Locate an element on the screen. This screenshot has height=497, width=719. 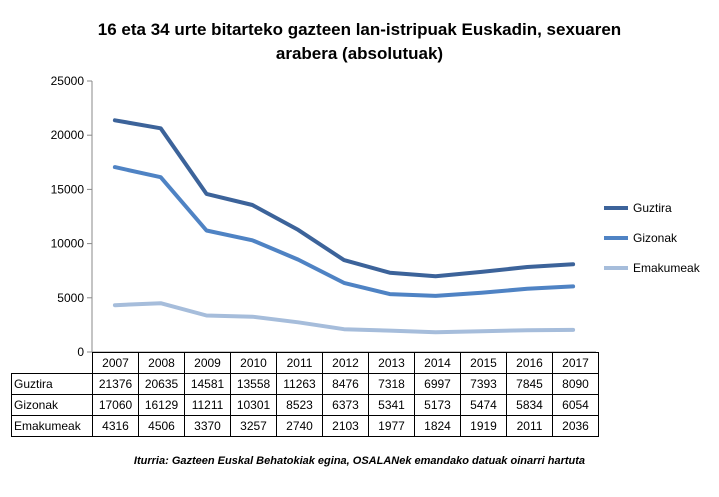
chart-legend: Guztira Gizonak Emakumeak is located at coordinates (652, 238).